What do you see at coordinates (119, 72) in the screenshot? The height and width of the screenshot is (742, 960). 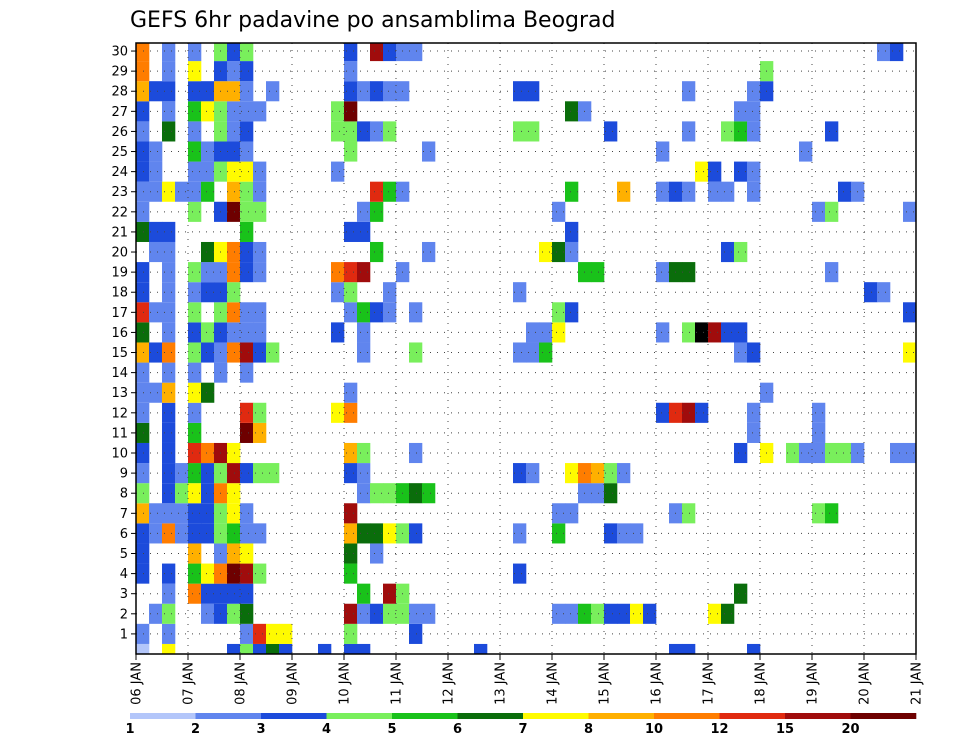 I see `y-tick-label: 29` at bounding box center [119, 72].